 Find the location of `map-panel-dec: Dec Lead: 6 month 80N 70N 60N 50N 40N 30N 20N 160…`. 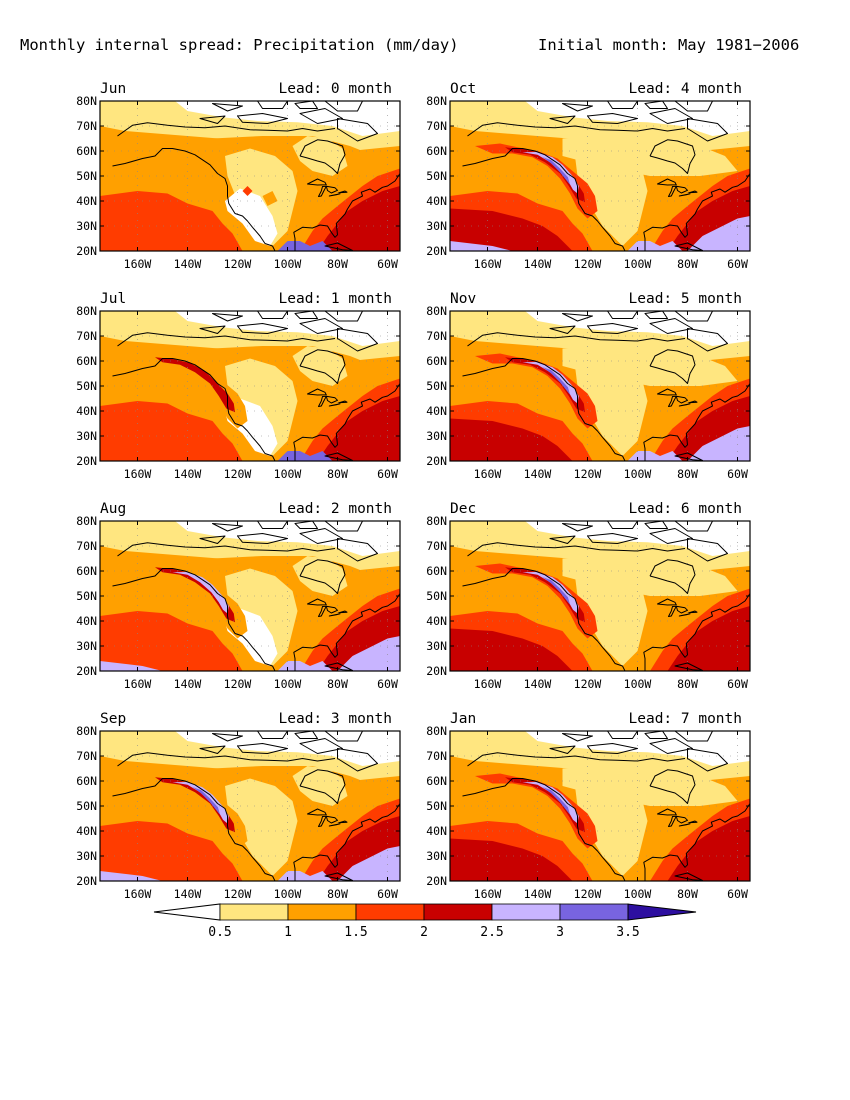

map-panel-dec: Dec Lead: 6 month 80N 70N 60N 50N 40N 30N 20N 160… is located at coordinates (588, 596).